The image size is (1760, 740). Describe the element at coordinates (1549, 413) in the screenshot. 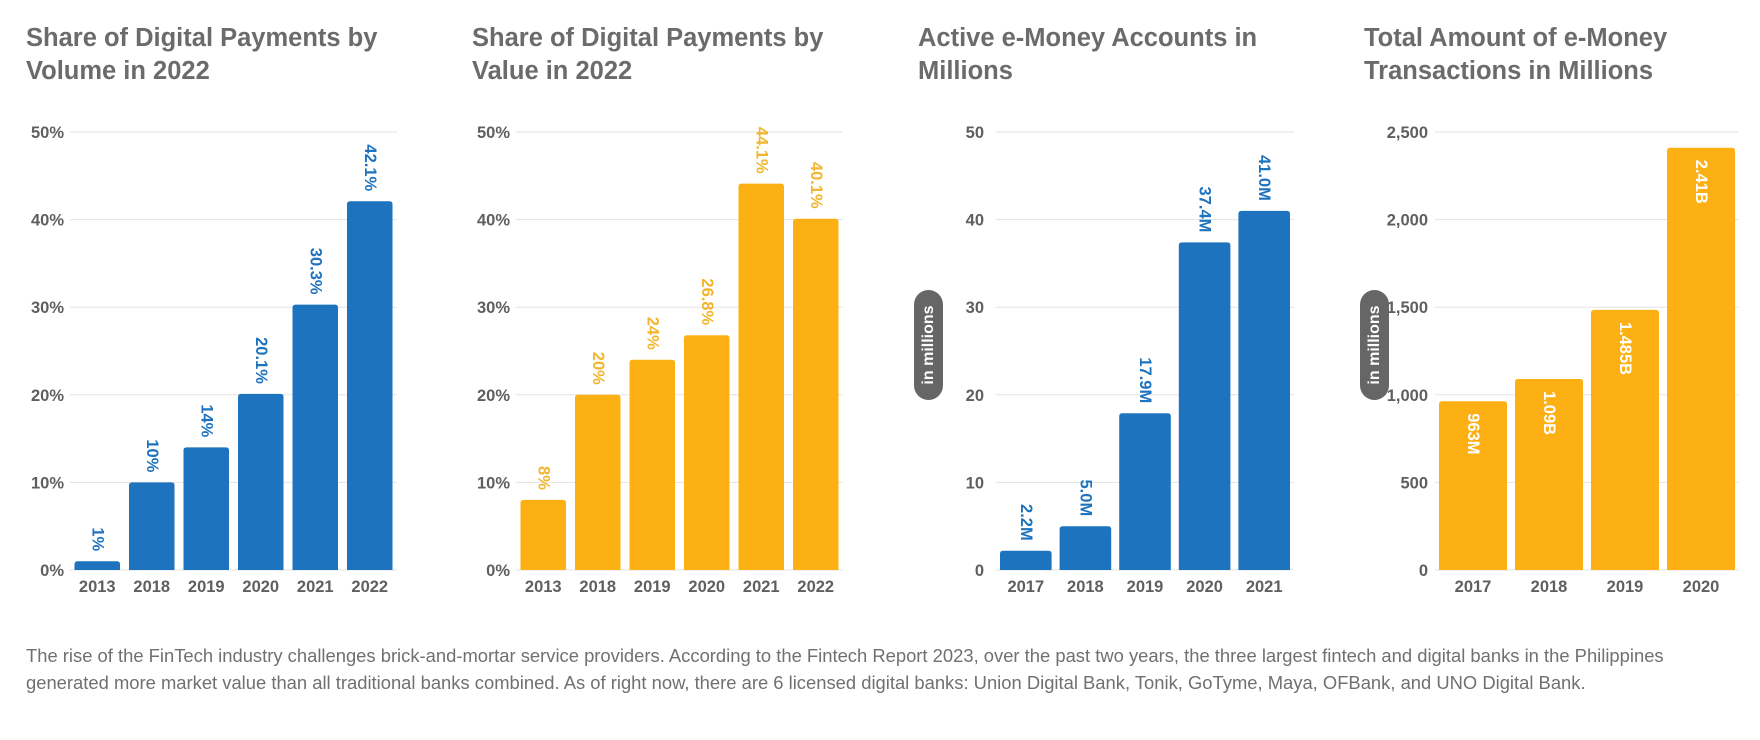

I see `data-label: 1.09B` at that location.